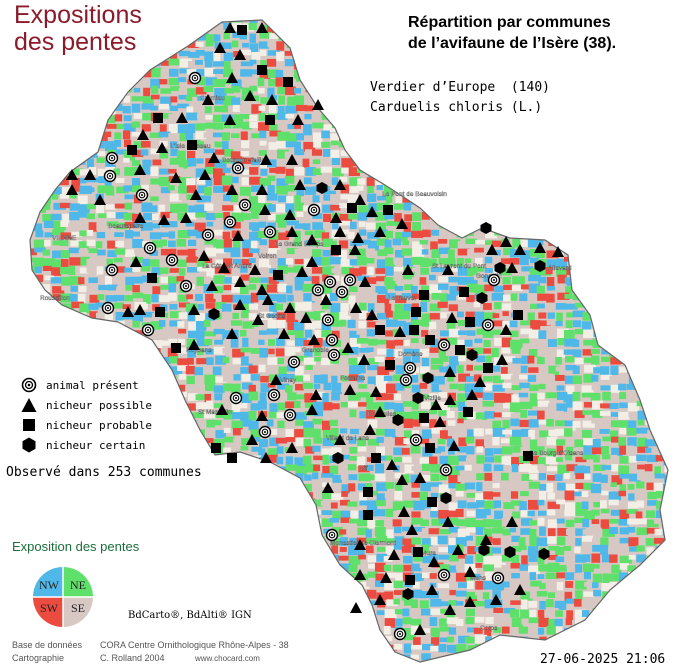  I want to click on town-label: Monestier de Clermont, so click(363, 543).